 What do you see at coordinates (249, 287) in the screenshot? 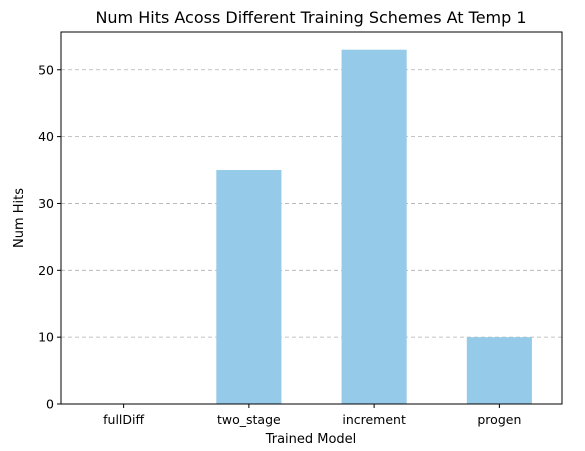
I see `bar-two-stage` at bounding box center [249, 287].